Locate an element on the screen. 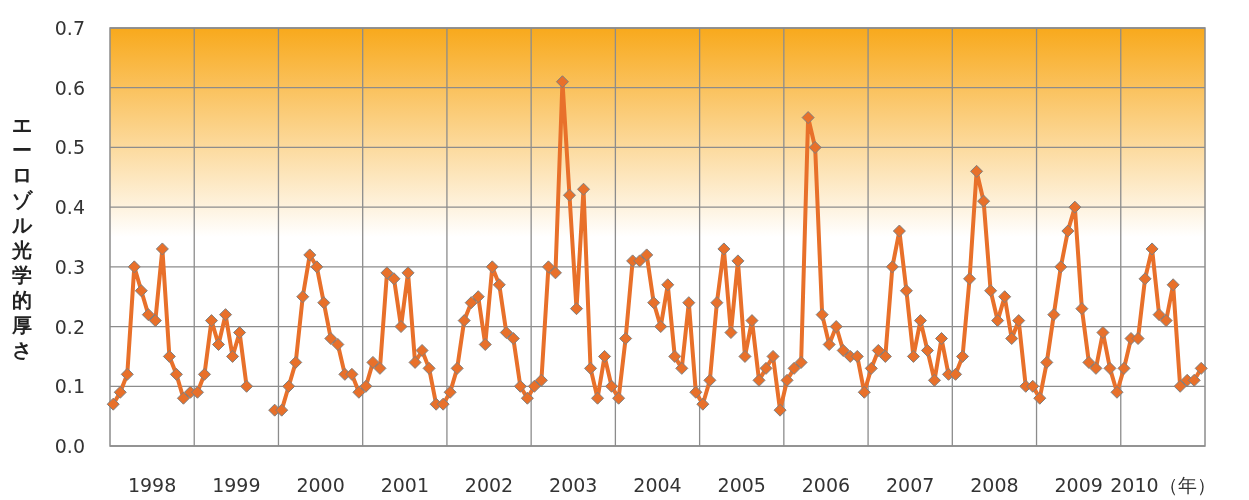  y-tick-label: 0.5 is located at coordinates (69, 147).